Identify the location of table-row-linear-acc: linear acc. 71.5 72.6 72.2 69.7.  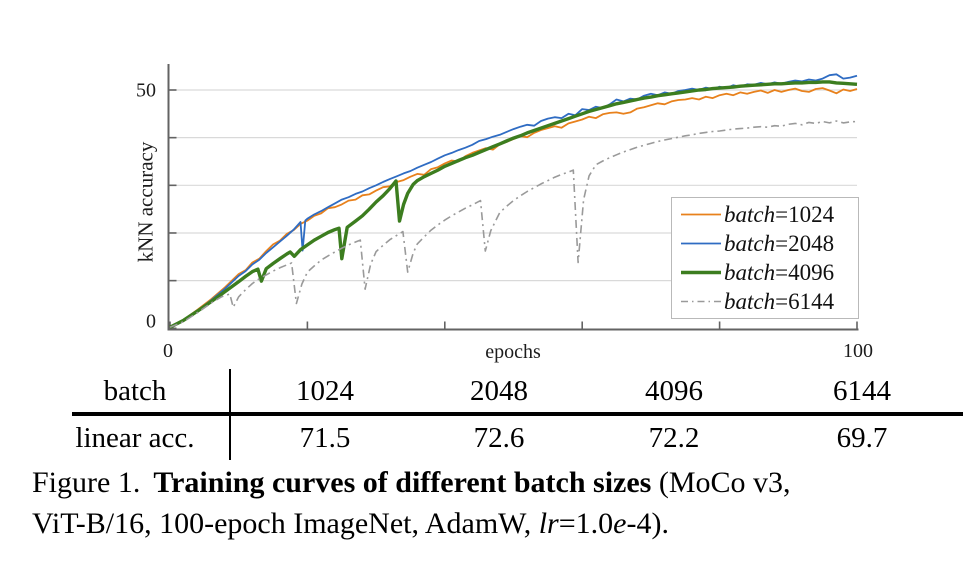
(486, 438).